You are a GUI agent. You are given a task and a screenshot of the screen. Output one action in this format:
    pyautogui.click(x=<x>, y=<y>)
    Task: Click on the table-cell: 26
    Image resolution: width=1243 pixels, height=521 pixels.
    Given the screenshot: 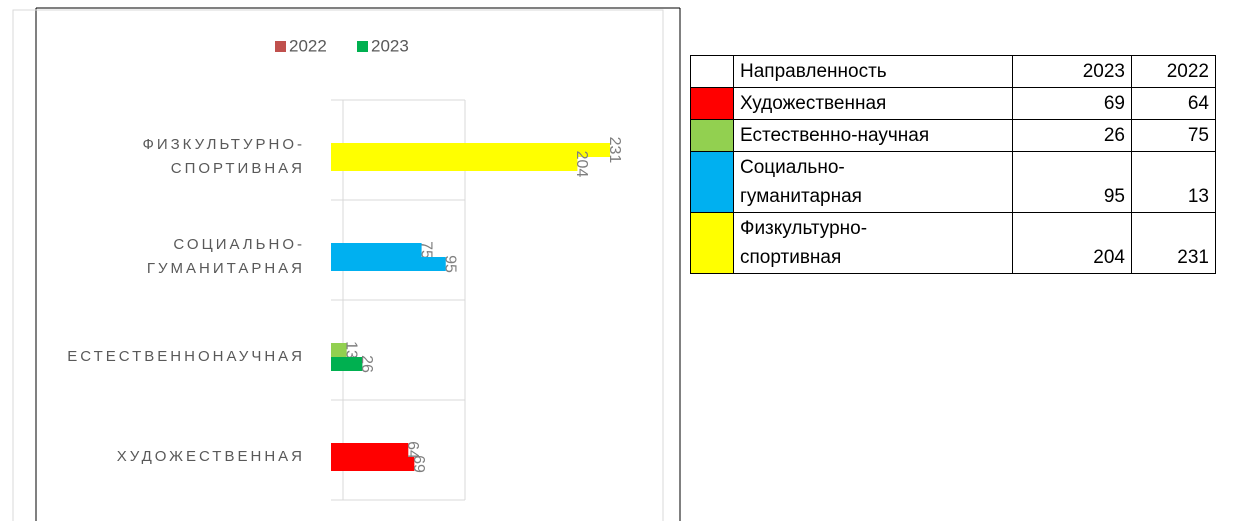 What is the action you would take?
    pyautogui.click(x=1072, y=135)
    